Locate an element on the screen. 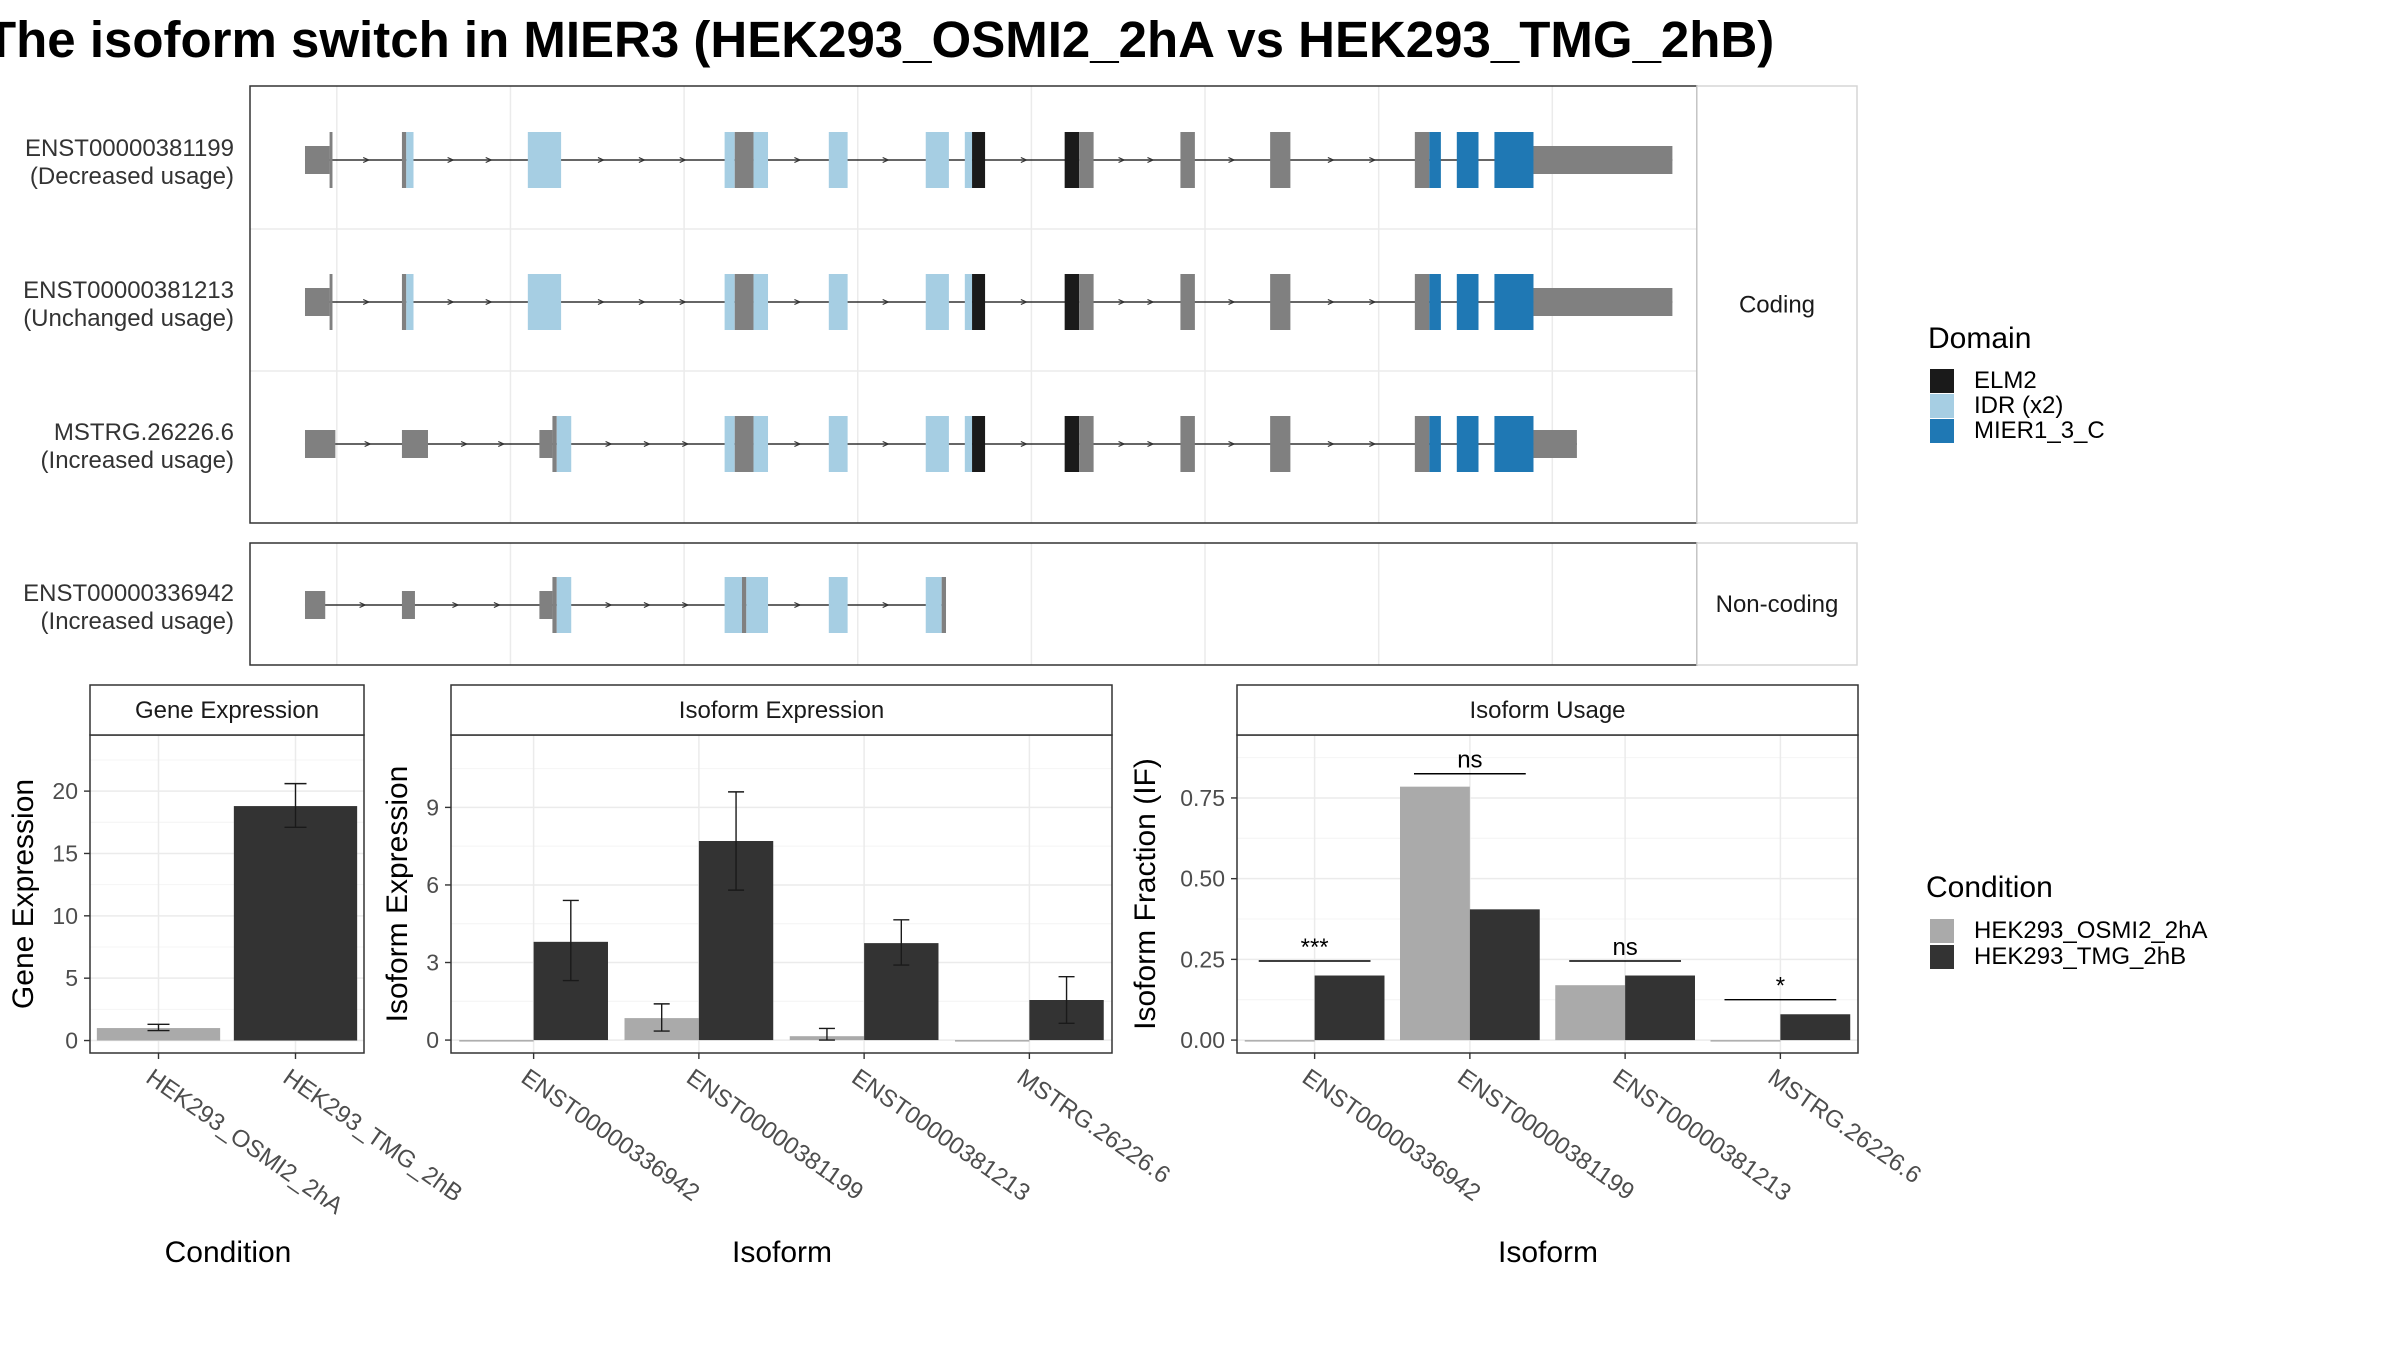 This screenshot has width=2400, height=1350. chart-isoform-expression-y-axis-title: Isoform Expression is located at coordinates (397, 894).